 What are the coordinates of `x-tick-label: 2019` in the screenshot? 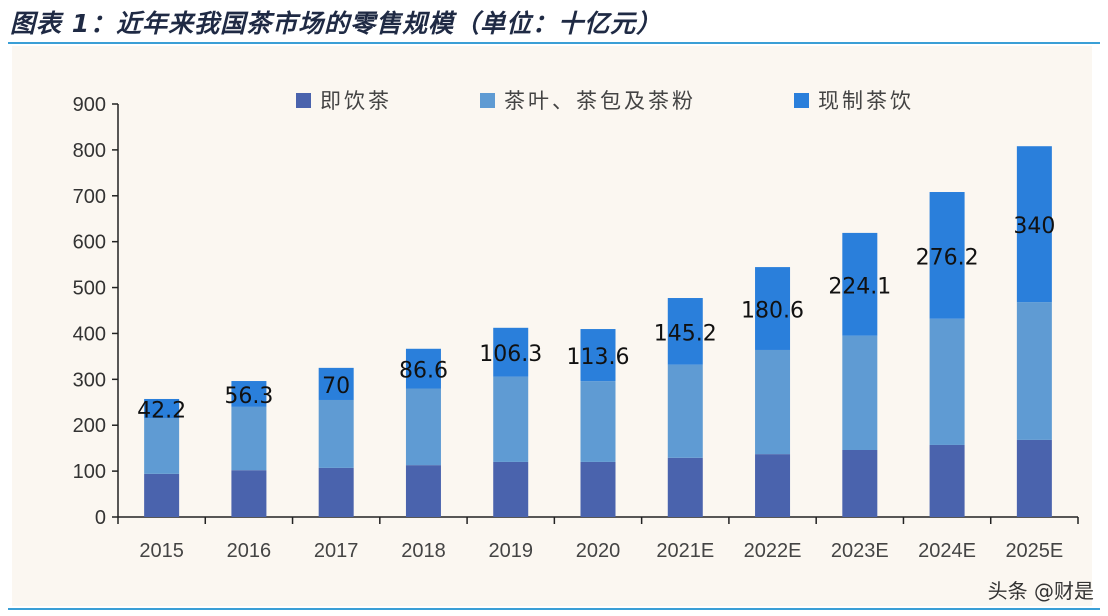 It's located at (510, 551).